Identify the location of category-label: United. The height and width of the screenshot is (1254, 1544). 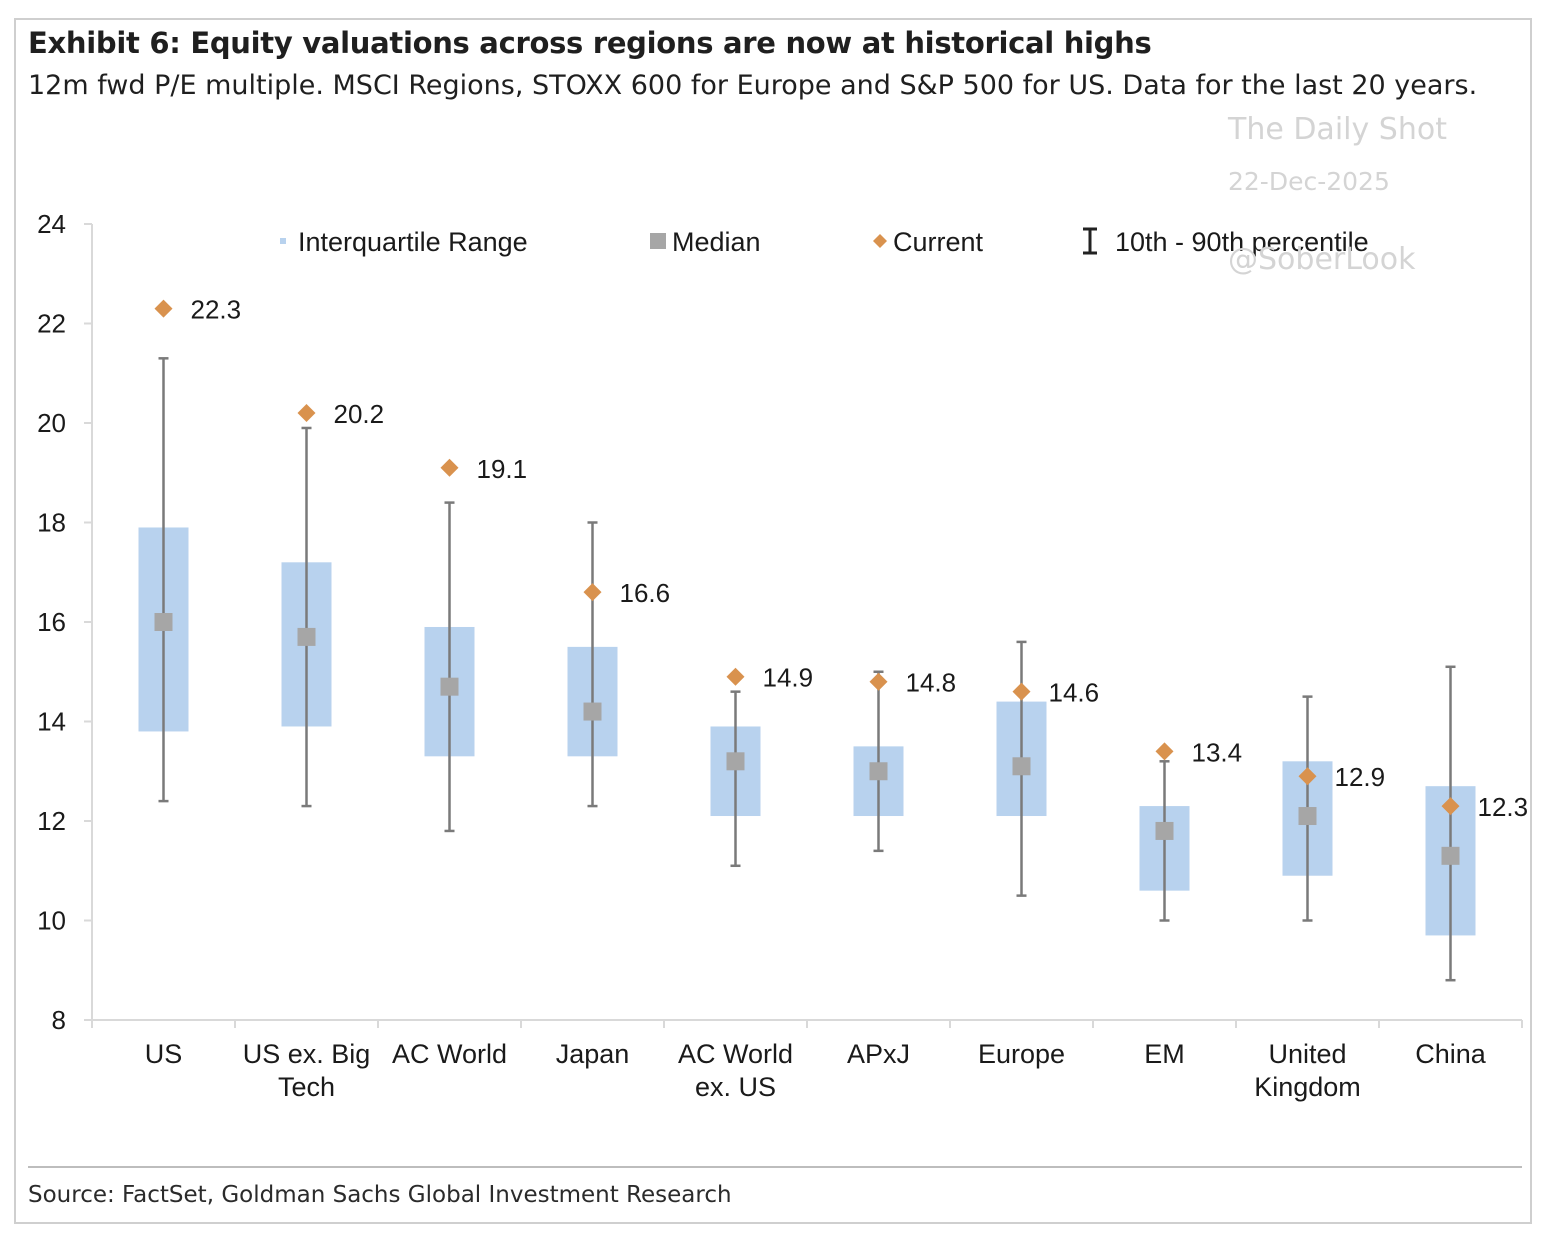
(1307, 1054).